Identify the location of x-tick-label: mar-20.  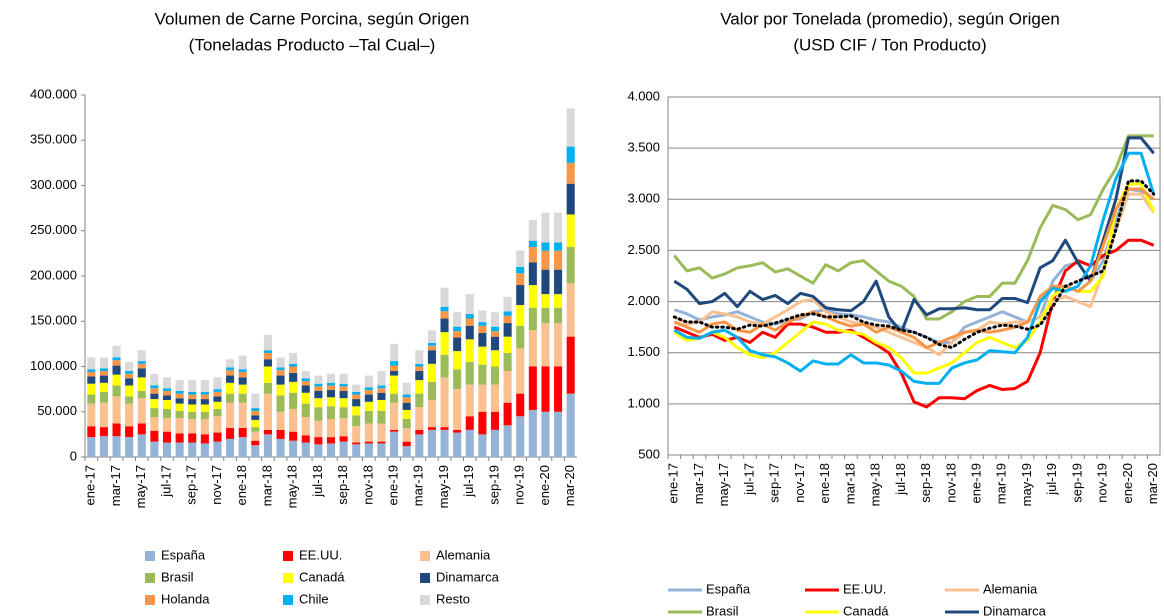
(569, 485).